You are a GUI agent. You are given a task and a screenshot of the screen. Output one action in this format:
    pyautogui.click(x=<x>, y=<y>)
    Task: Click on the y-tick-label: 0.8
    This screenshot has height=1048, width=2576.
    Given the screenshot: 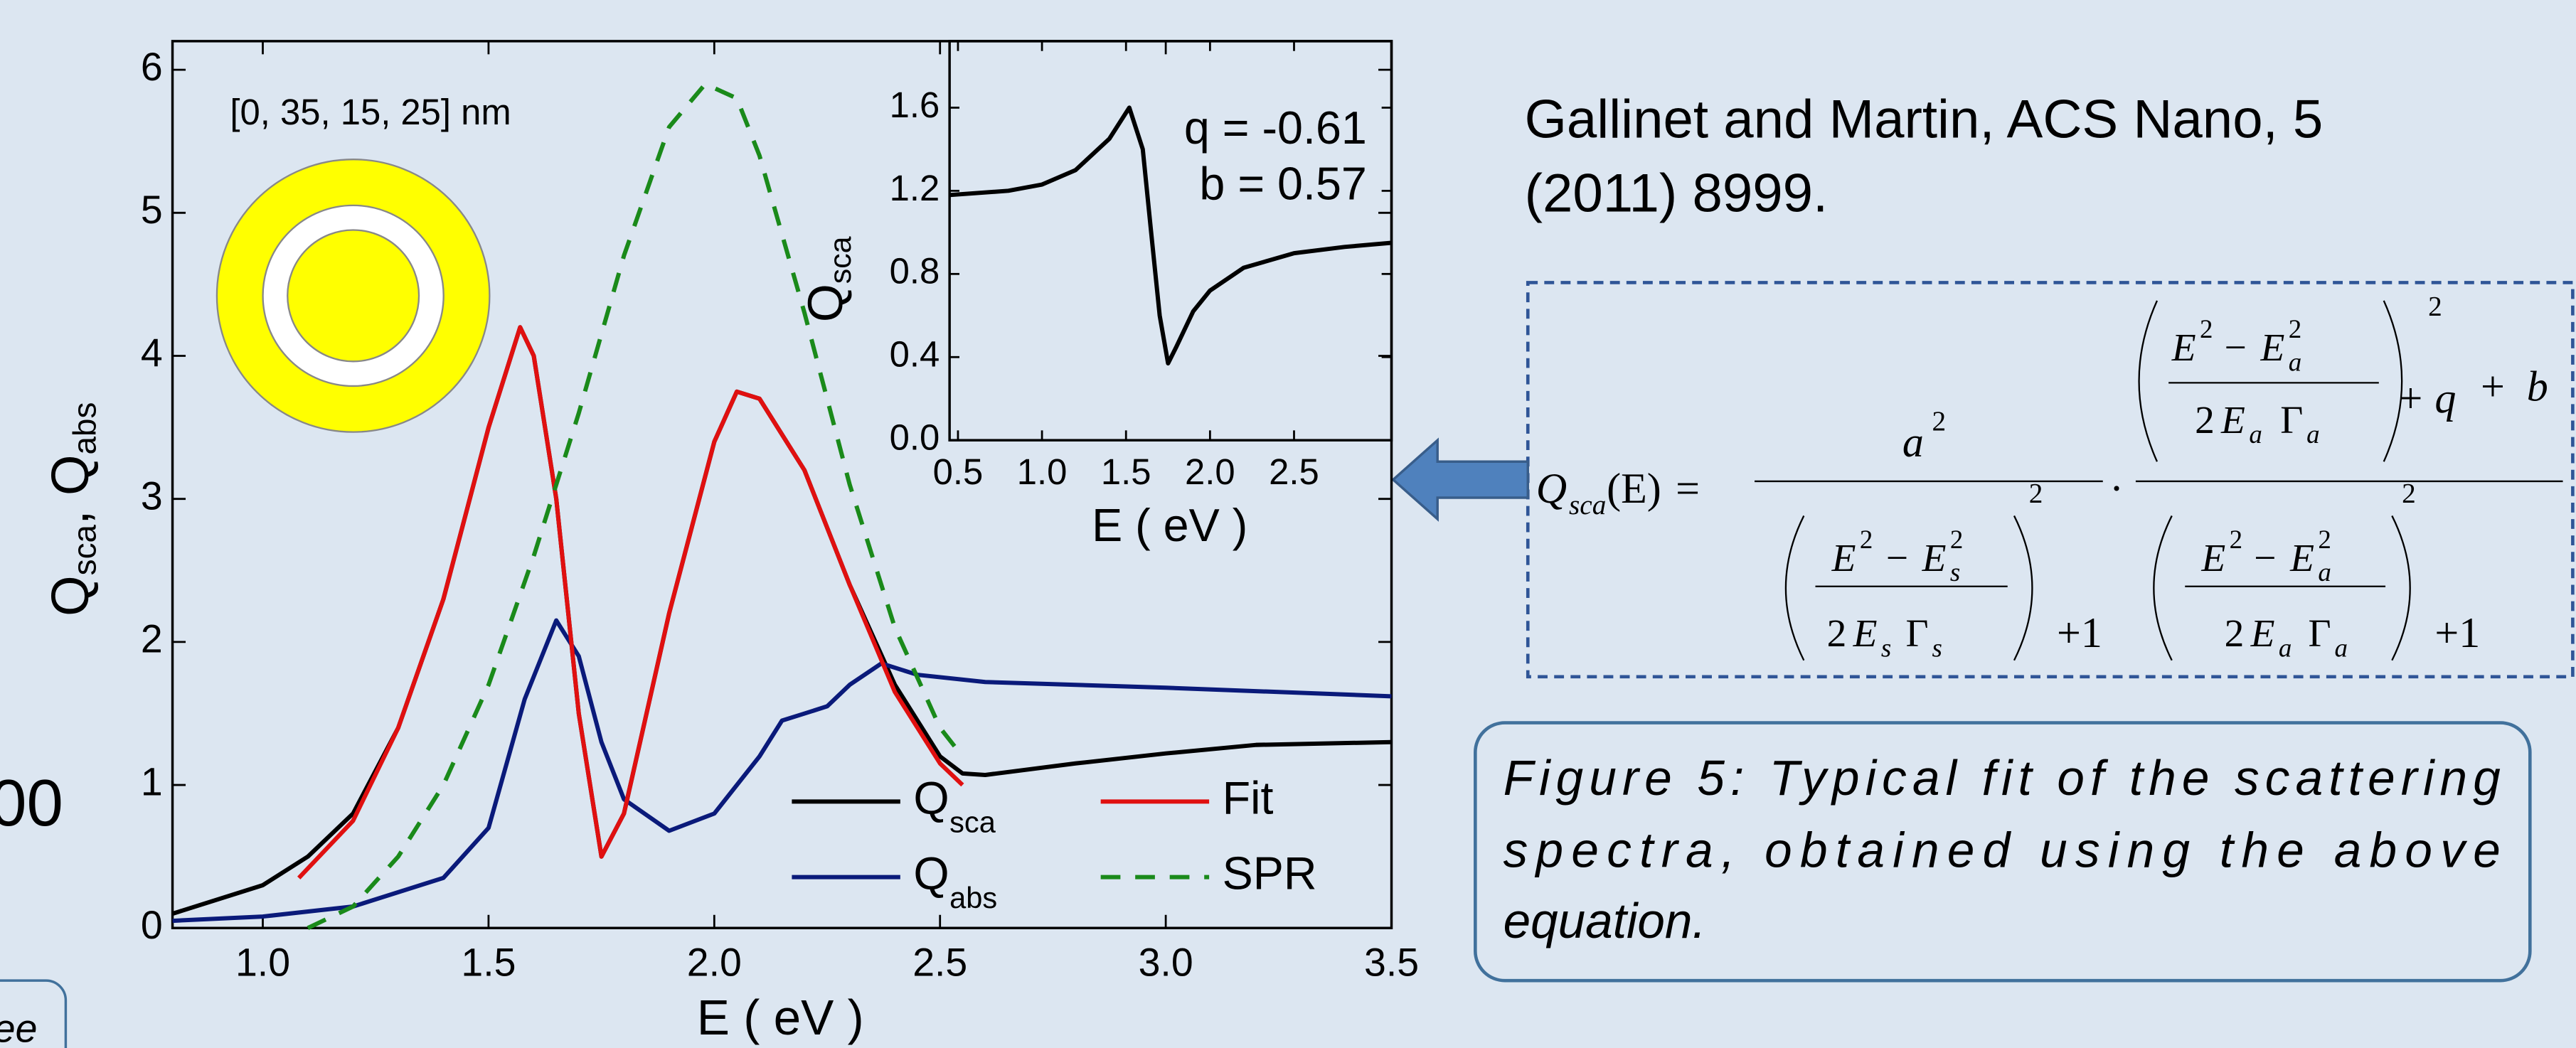 What is the action you would take?
    pyautogui.click(x=915, y=271)
    